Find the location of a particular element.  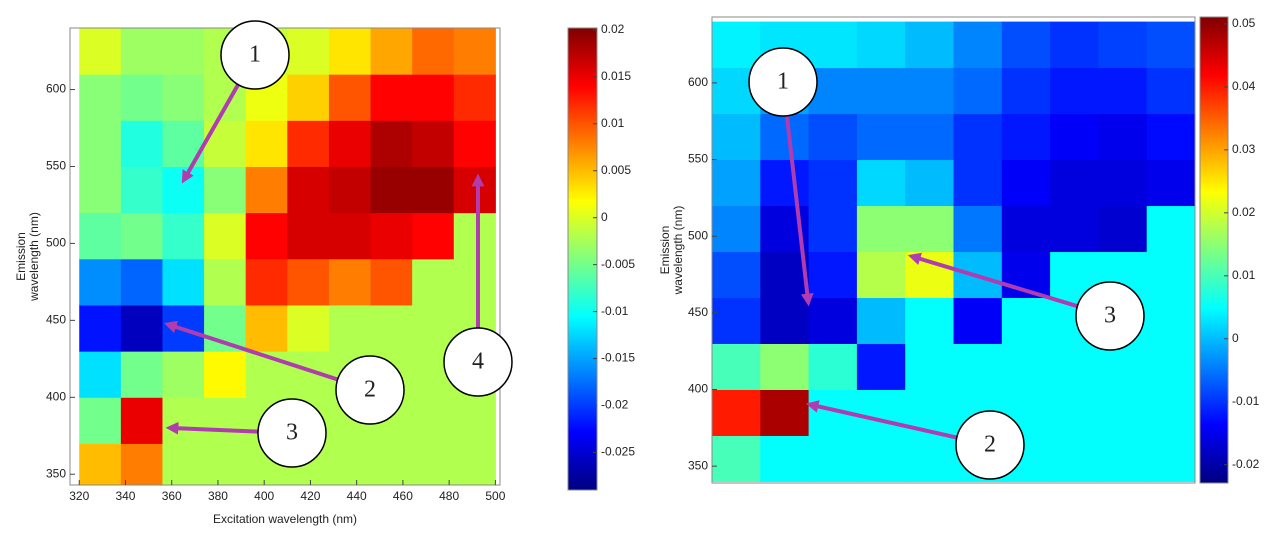

x-axis-label: Excitation wavelength (nm) is located at coordinates (285, 519).